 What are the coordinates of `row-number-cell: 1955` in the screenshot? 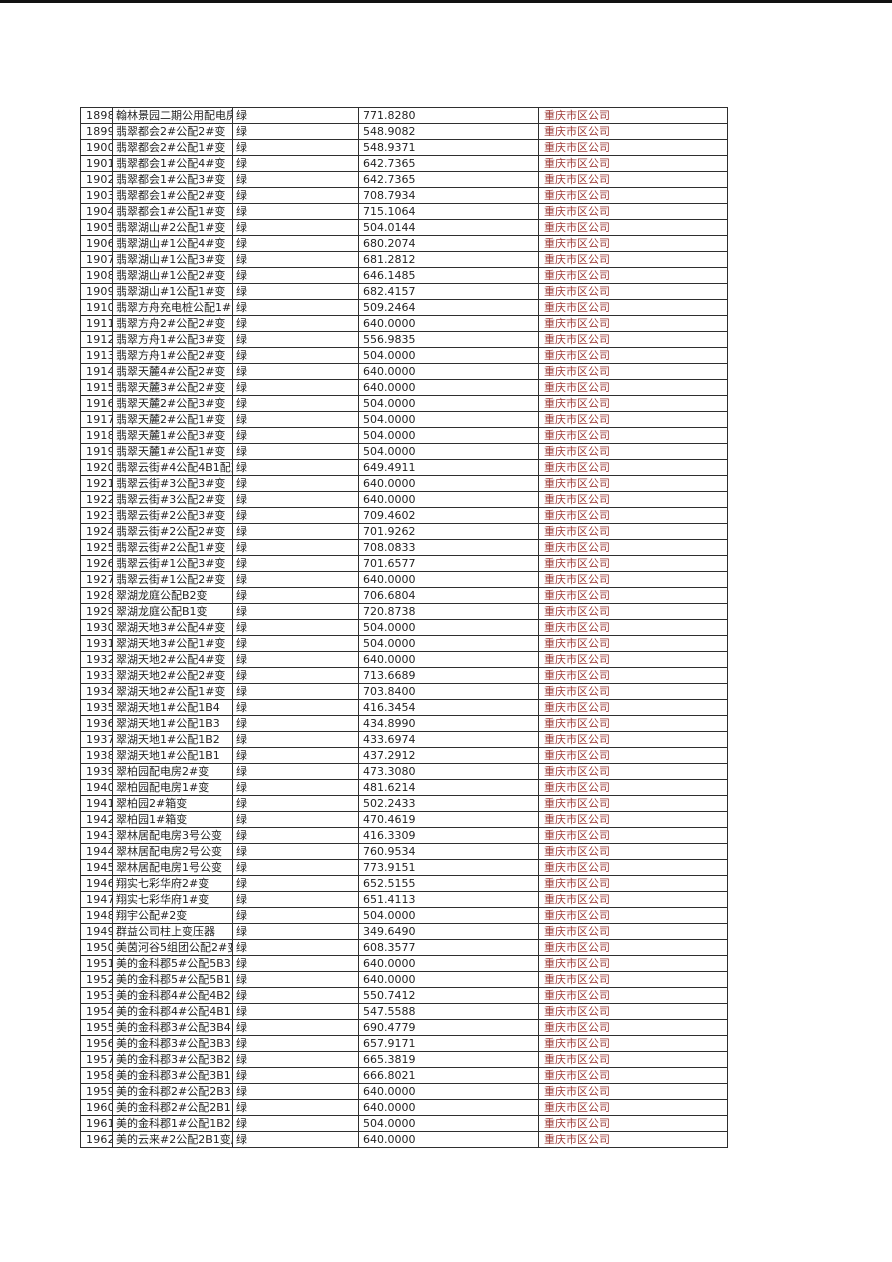 It's located at (97, 1028).